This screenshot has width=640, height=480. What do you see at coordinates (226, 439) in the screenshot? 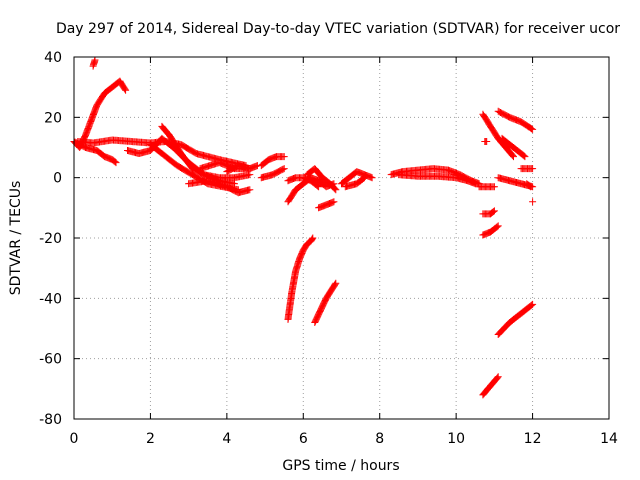
I see `x-tick-label: 4` at bounding box center [226, 439].